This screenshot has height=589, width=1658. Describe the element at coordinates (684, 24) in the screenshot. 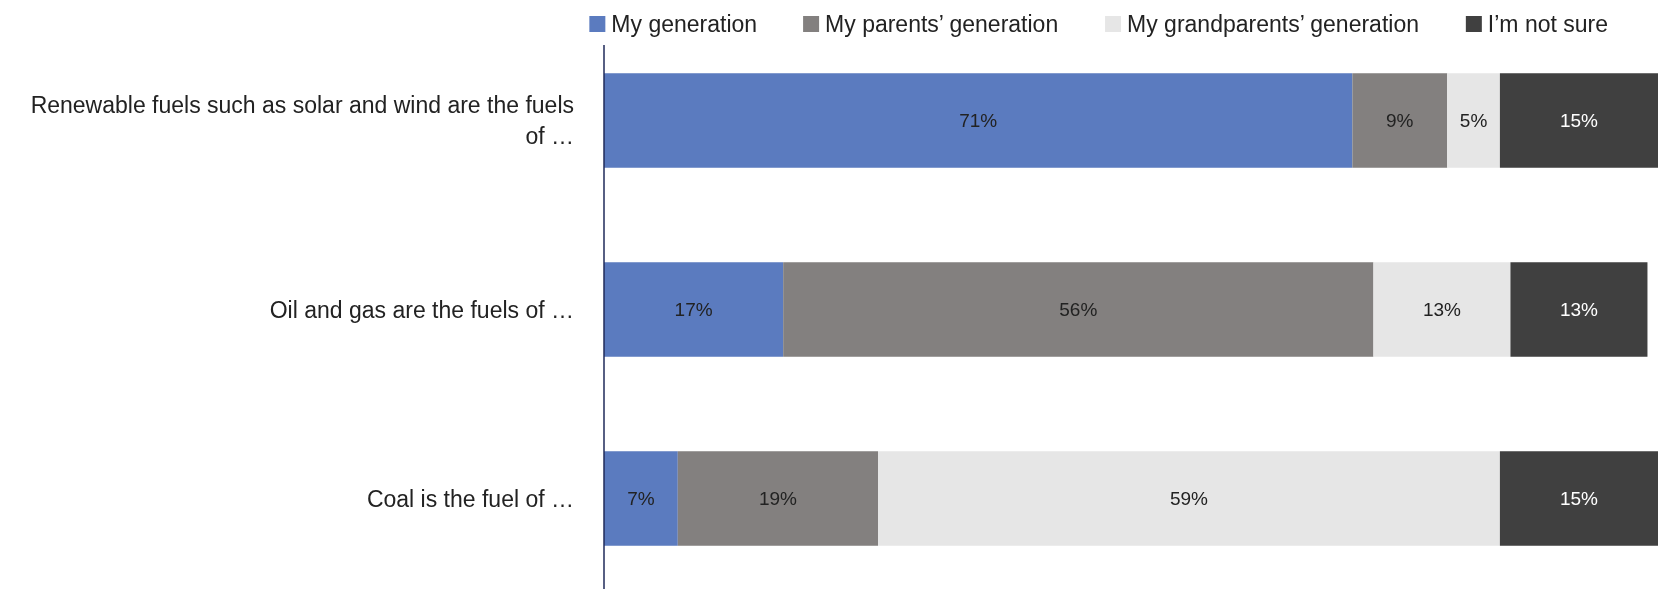

I see `legend-label: My generation` at that location.